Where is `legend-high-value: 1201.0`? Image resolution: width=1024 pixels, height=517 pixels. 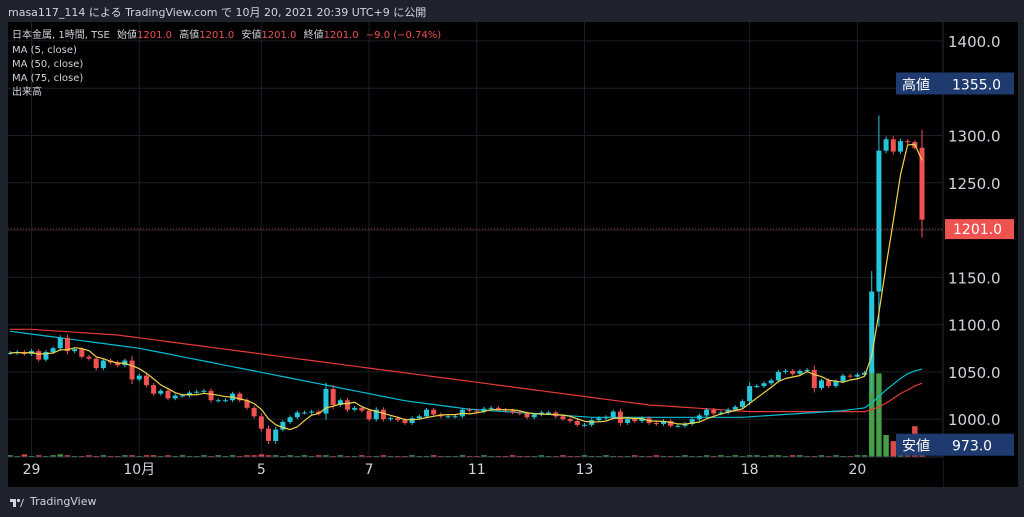 legend-high-value: 1201.0 is located at coordinates (216, 35).